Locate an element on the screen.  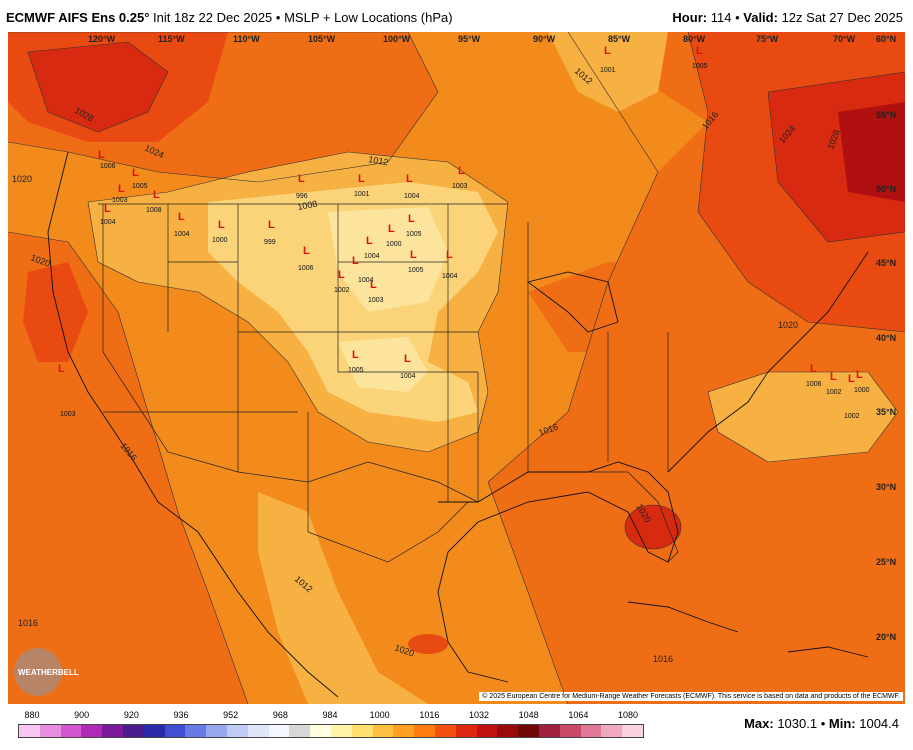
lat-label: 25°N is located at coordinates (886, 562).